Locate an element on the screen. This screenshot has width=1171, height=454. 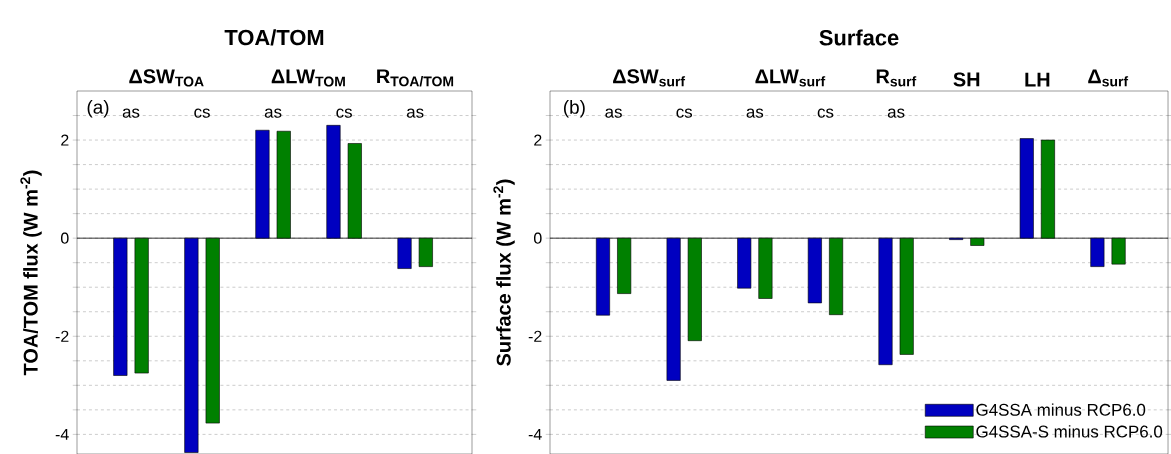
text: LH is located at coordinates (1037, 79).